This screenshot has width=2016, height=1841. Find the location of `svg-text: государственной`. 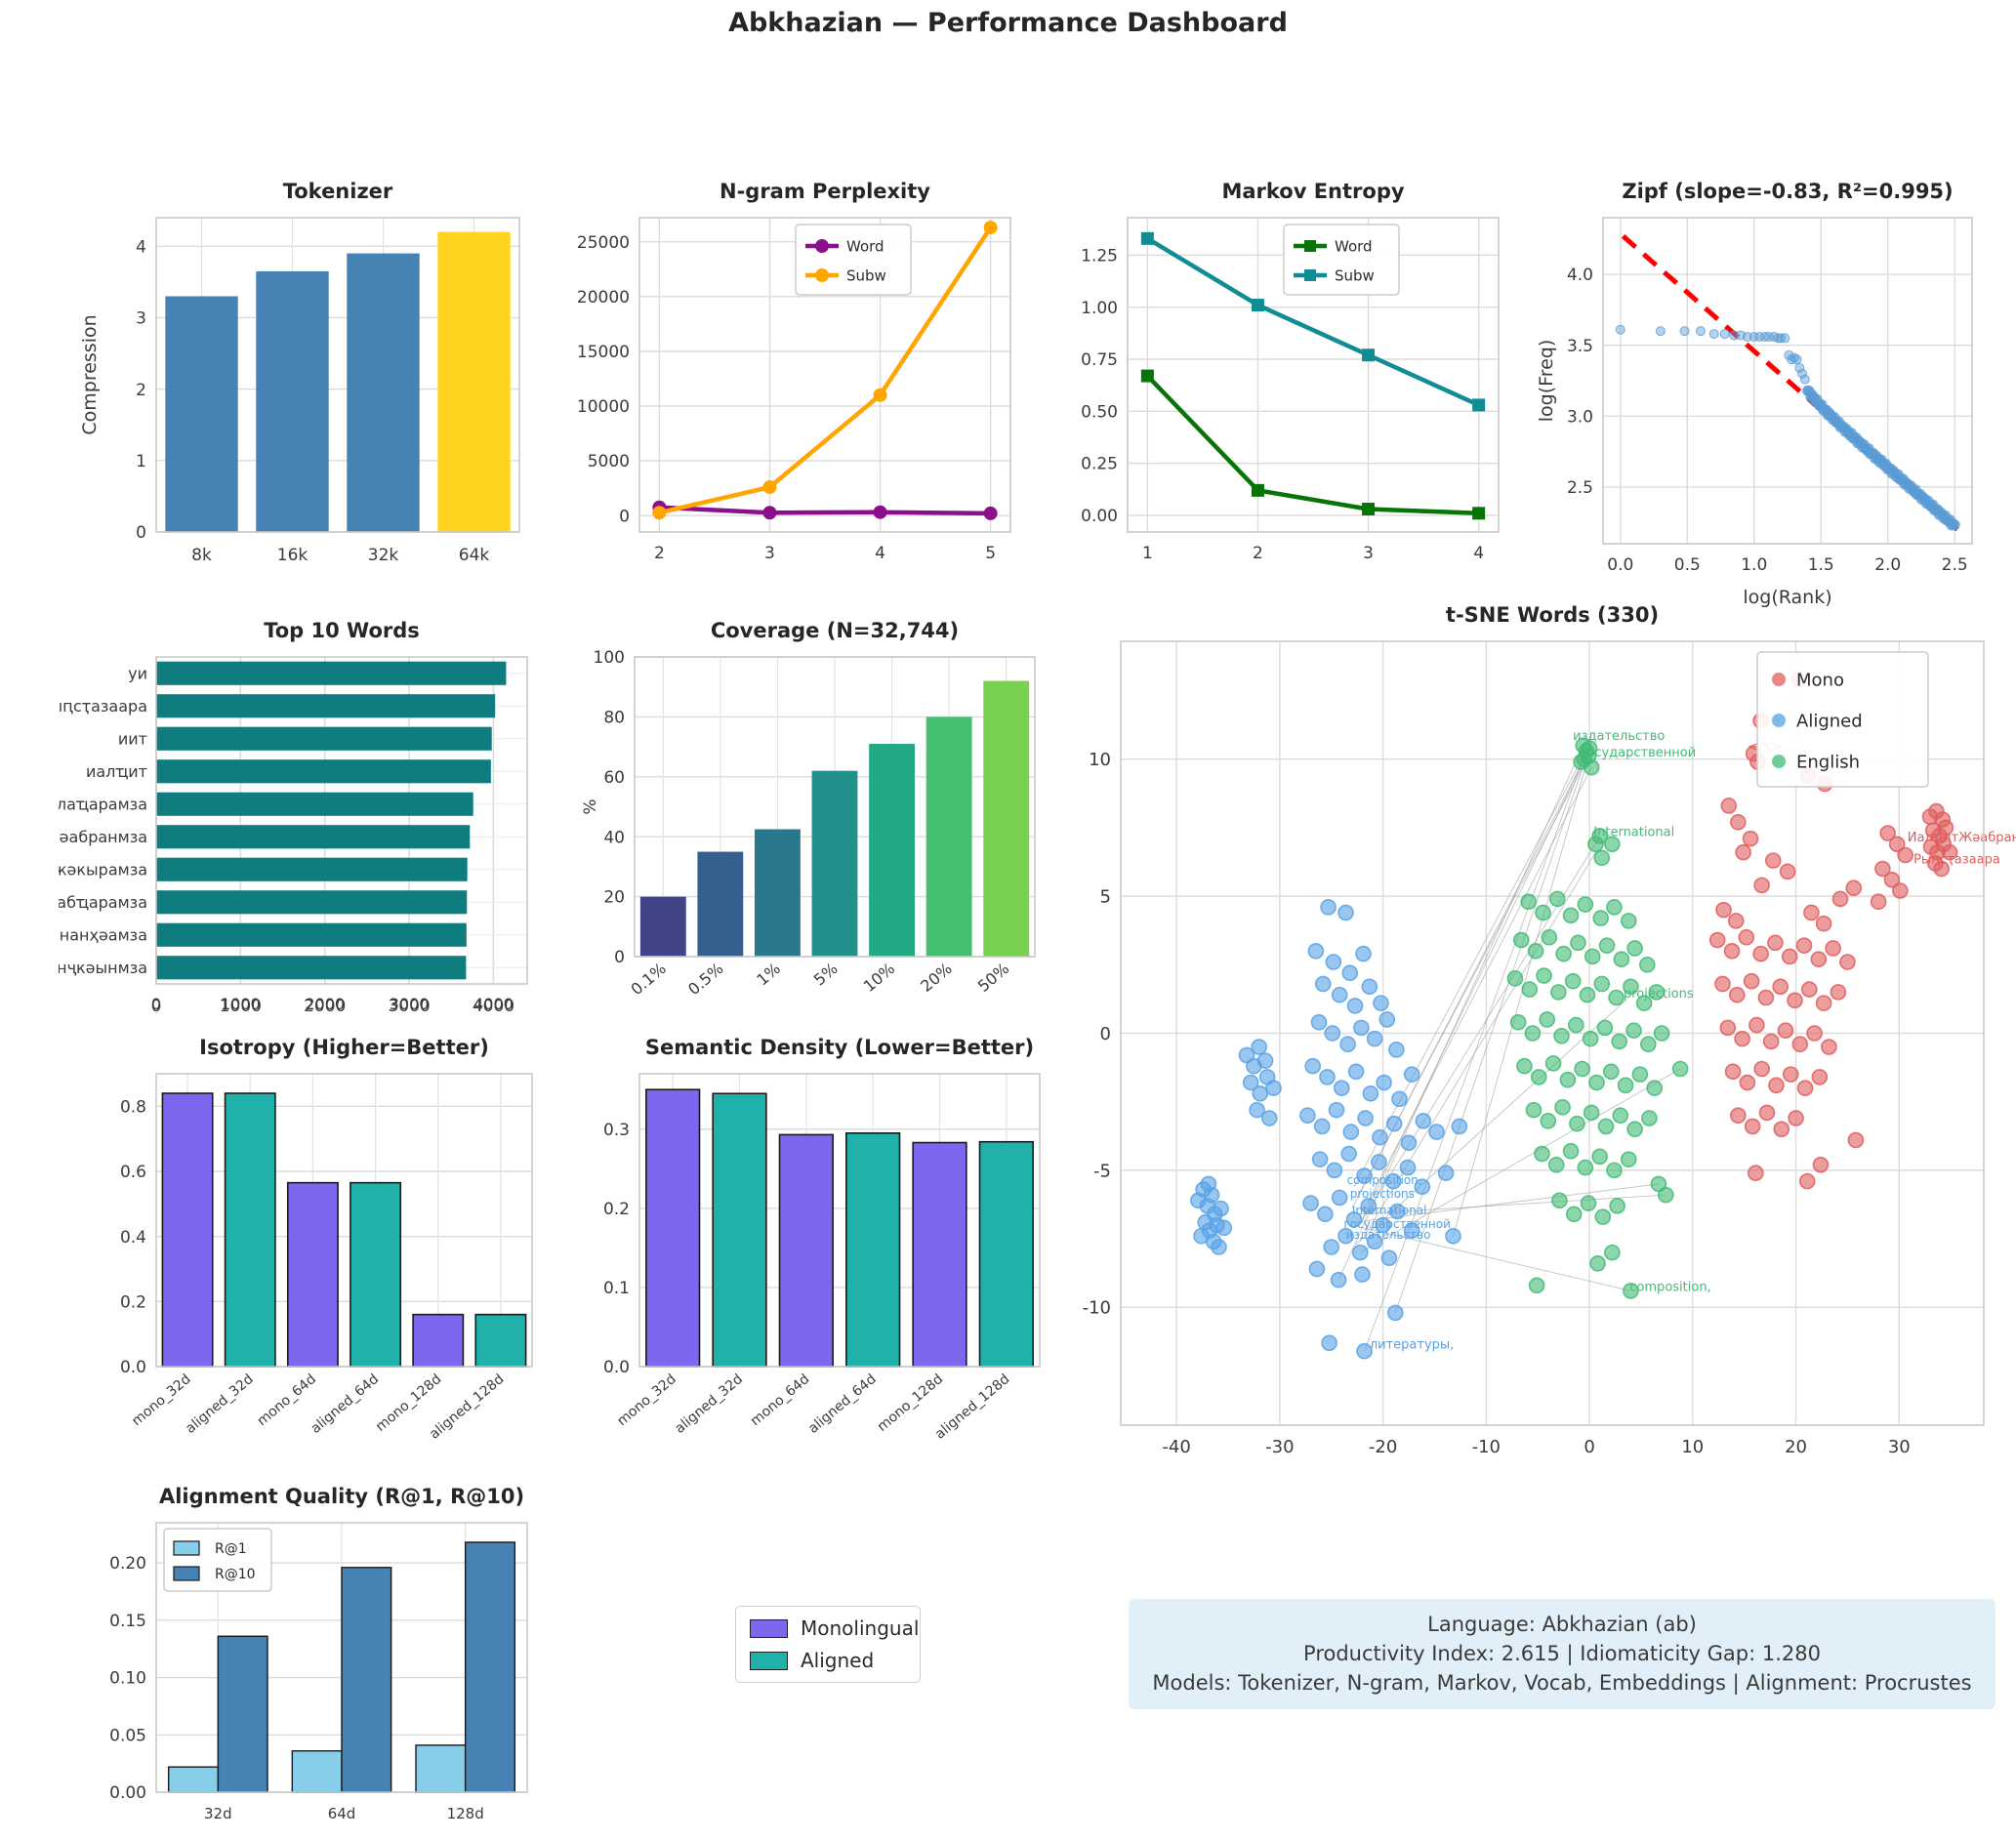

svg-text: государственной is located at coordinates (1639, 753).